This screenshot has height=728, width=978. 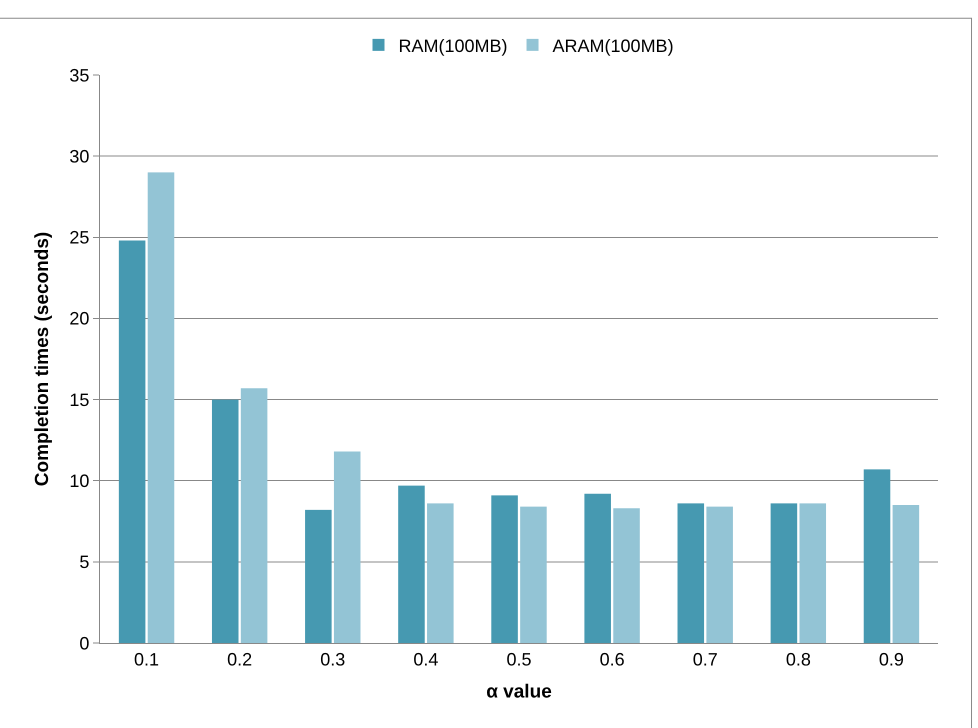 What do you see at coordinates (798, 660) in the screenshot?
I see `x-tick-label: 0.8` at bounding box center [798, 660].